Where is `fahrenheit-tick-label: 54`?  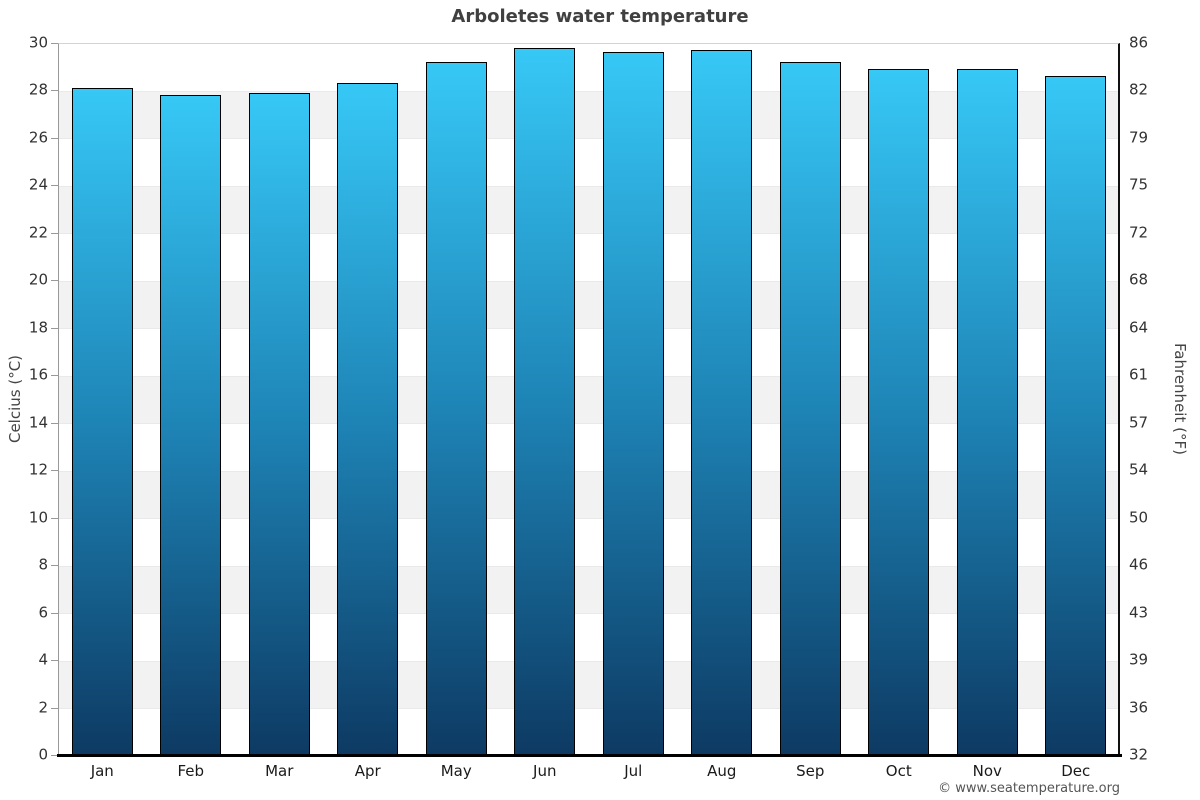 fahrenheit-tick-label: 54 is located at coordinates (1139, 469).